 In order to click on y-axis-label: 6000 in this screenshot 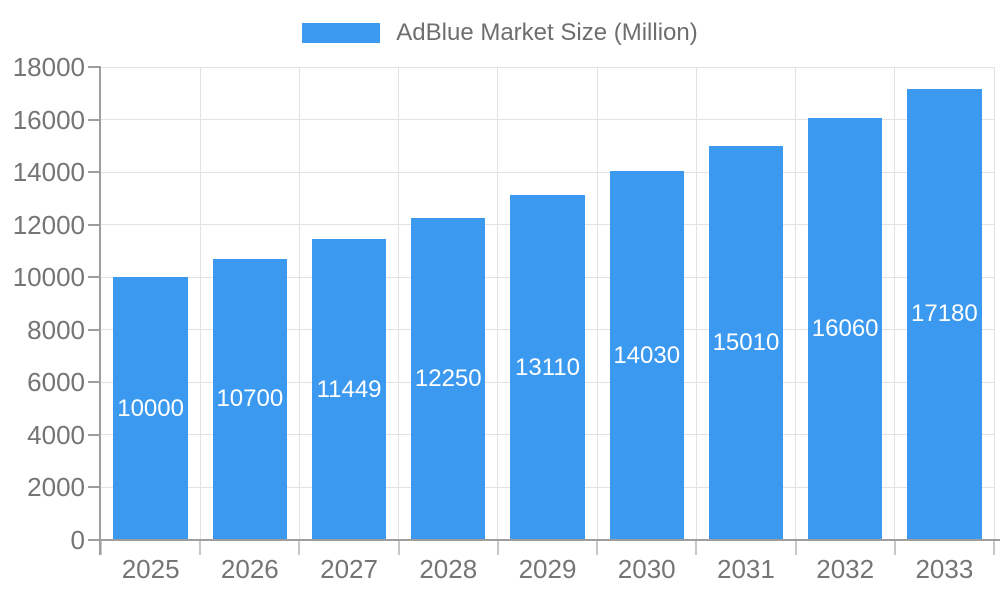, I will do `click(56, 382)`.